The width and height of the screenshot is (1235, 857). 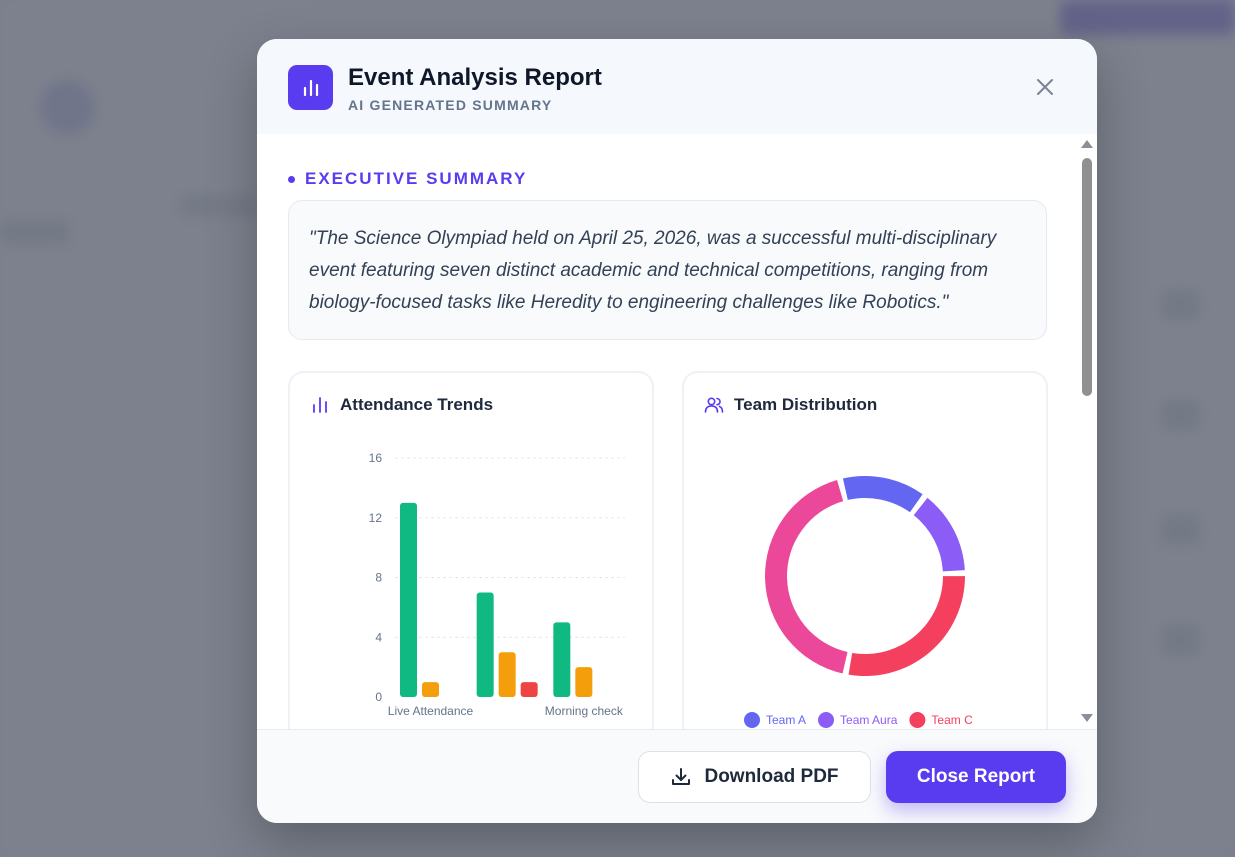 I want to click on y-tick-label: 4, so click(x=378, y=637).